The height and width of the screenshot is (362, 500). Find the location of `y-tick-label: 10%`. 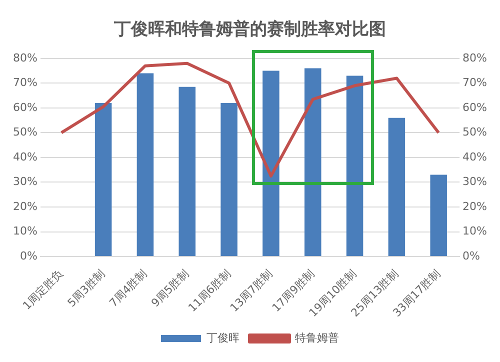

y-tick-label: 10% is located at coordinates (25, 231).